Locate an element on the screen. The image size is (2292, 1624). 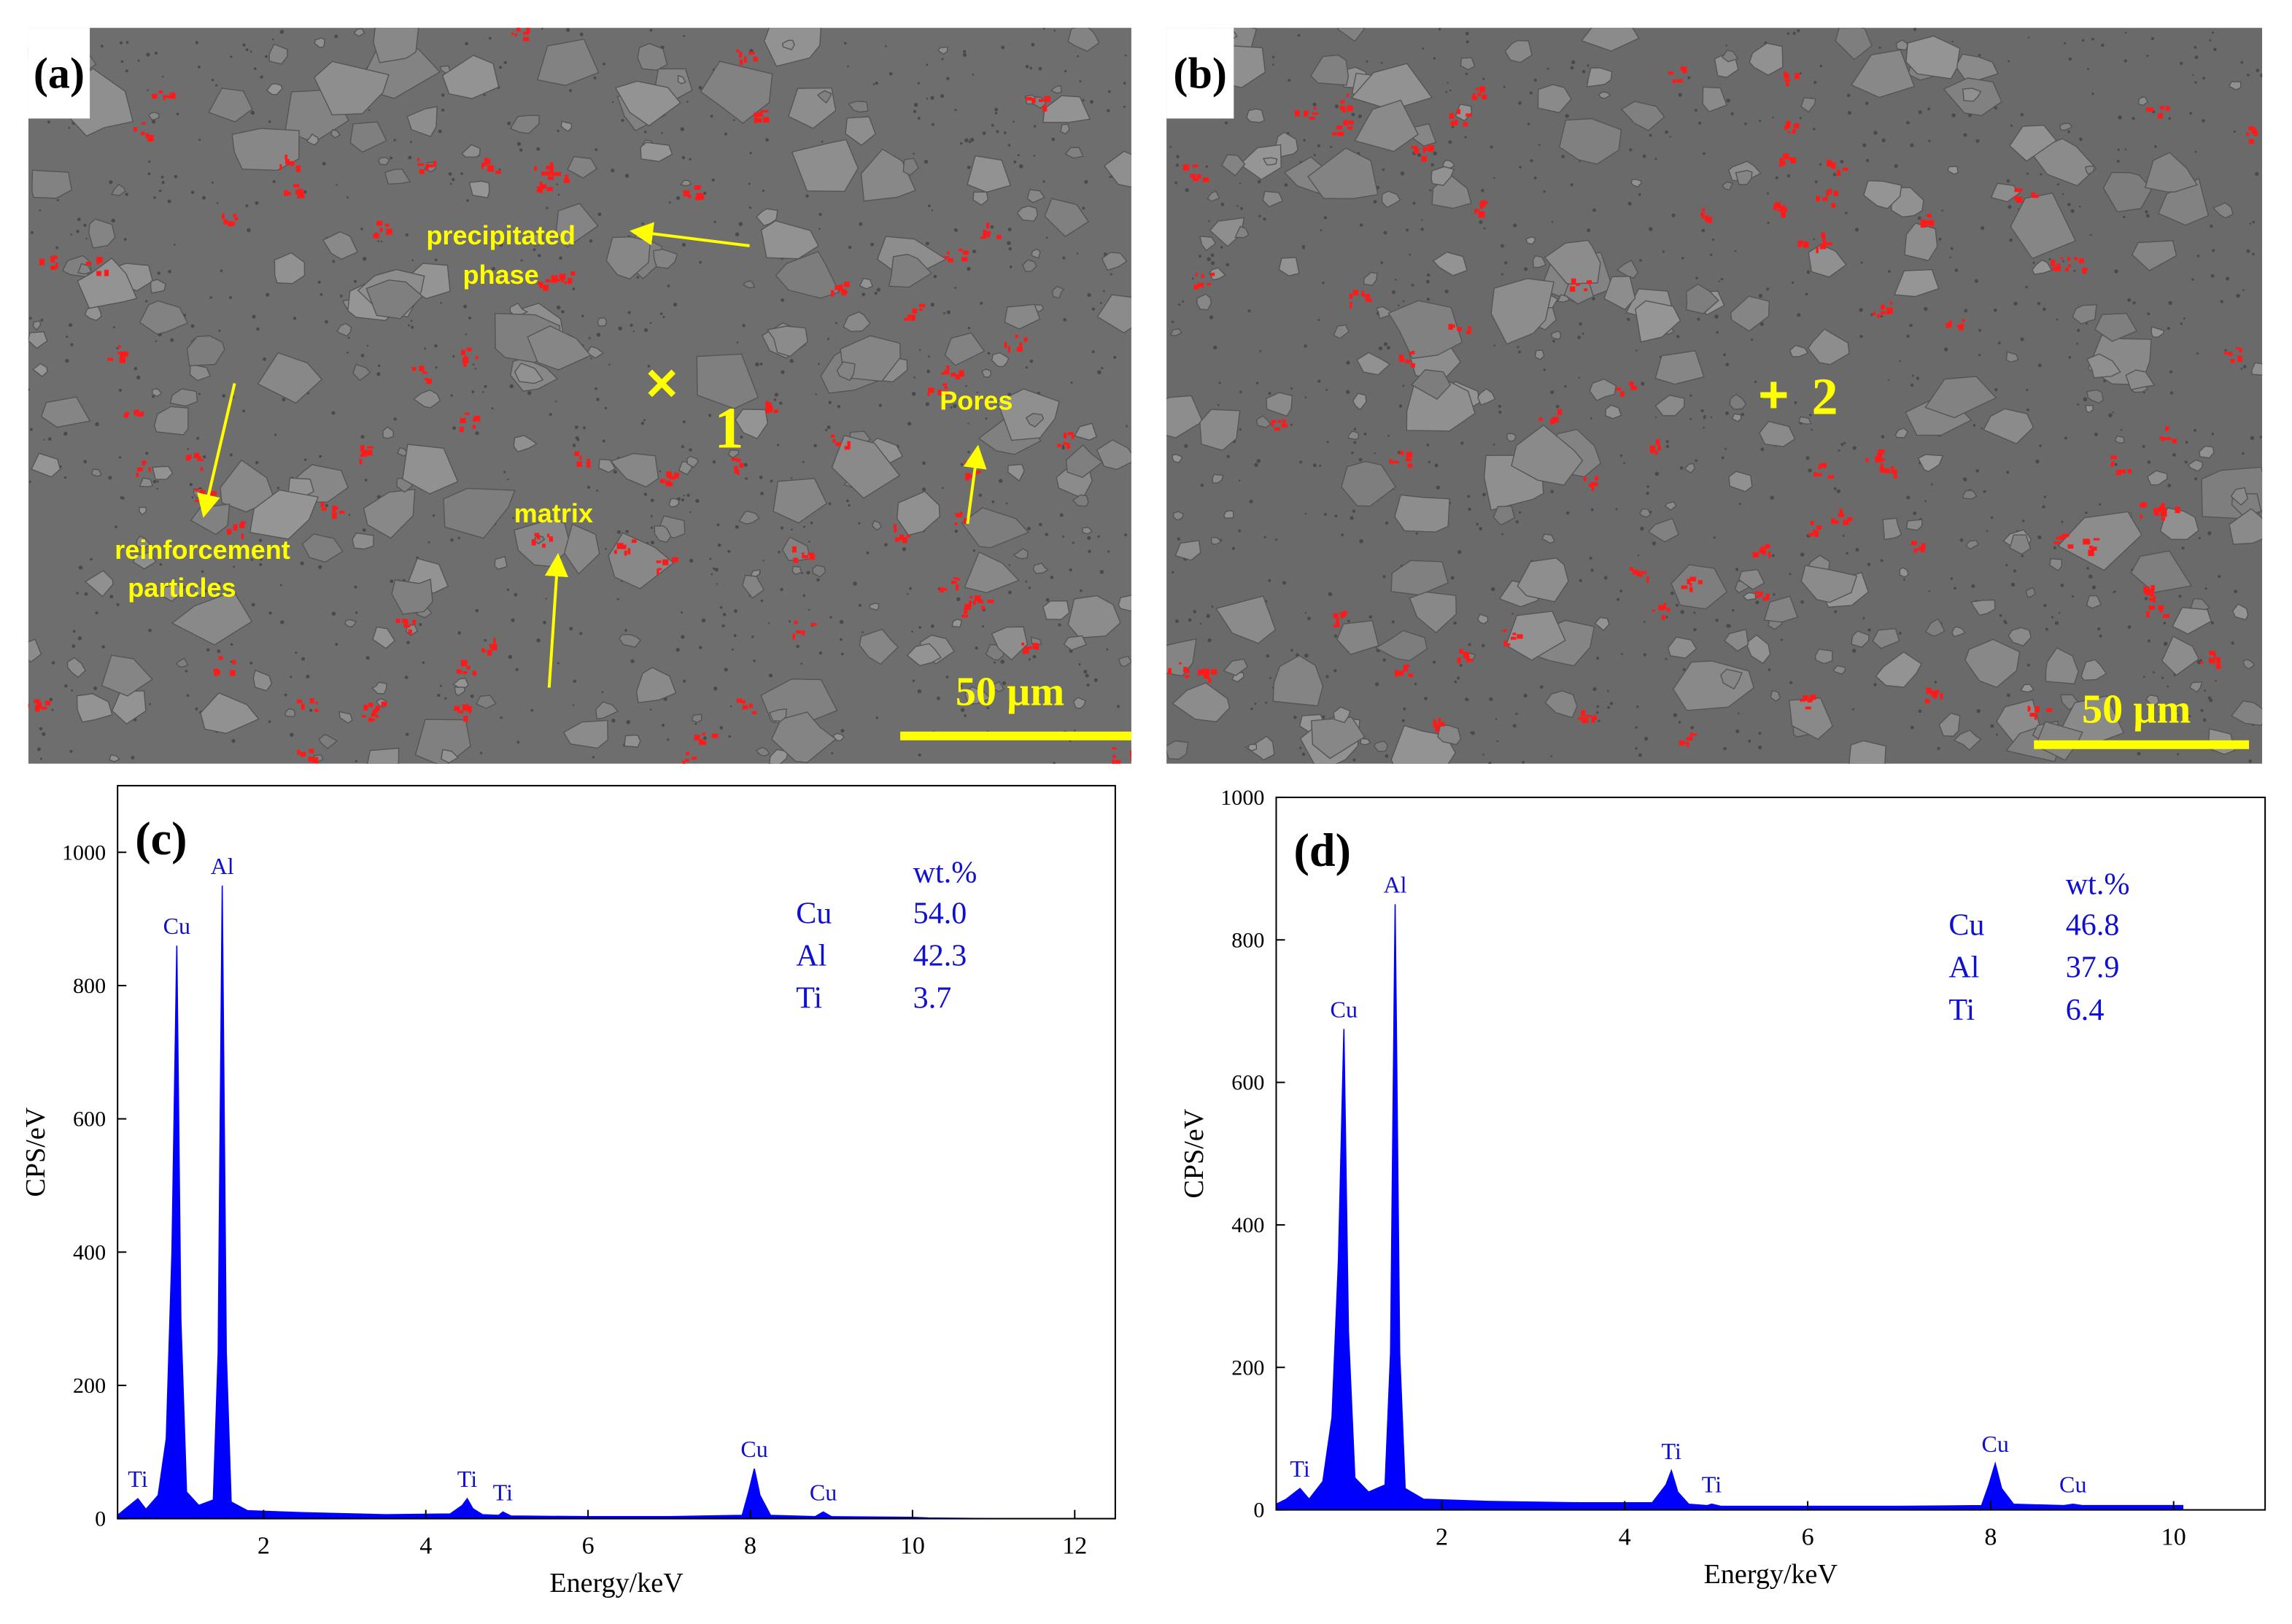
arrows is located at coordinates (592, 455).